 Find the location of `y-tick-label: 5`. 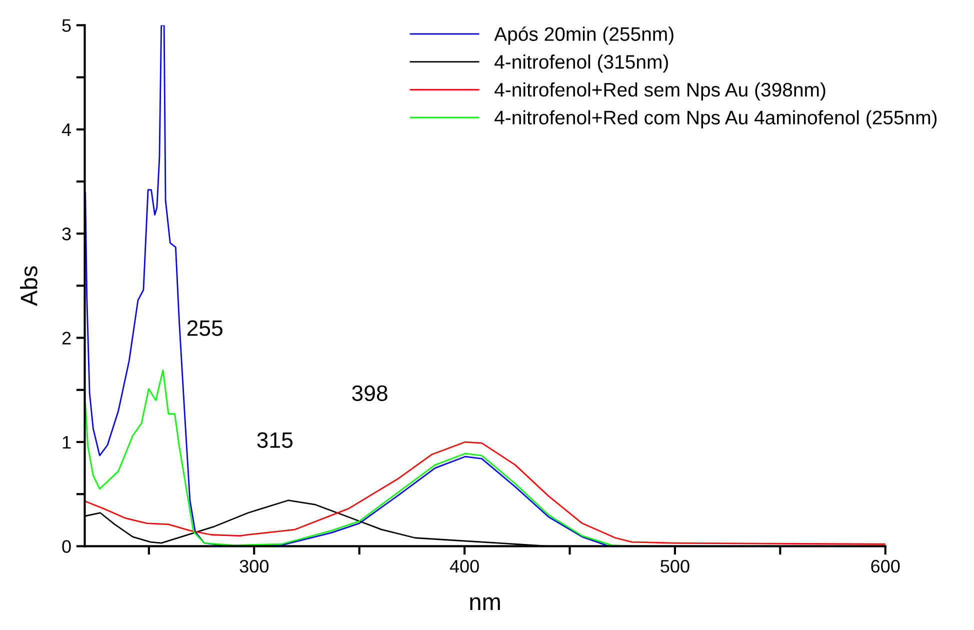

y-tick-label: 5 is located at coordinates (66, 25).